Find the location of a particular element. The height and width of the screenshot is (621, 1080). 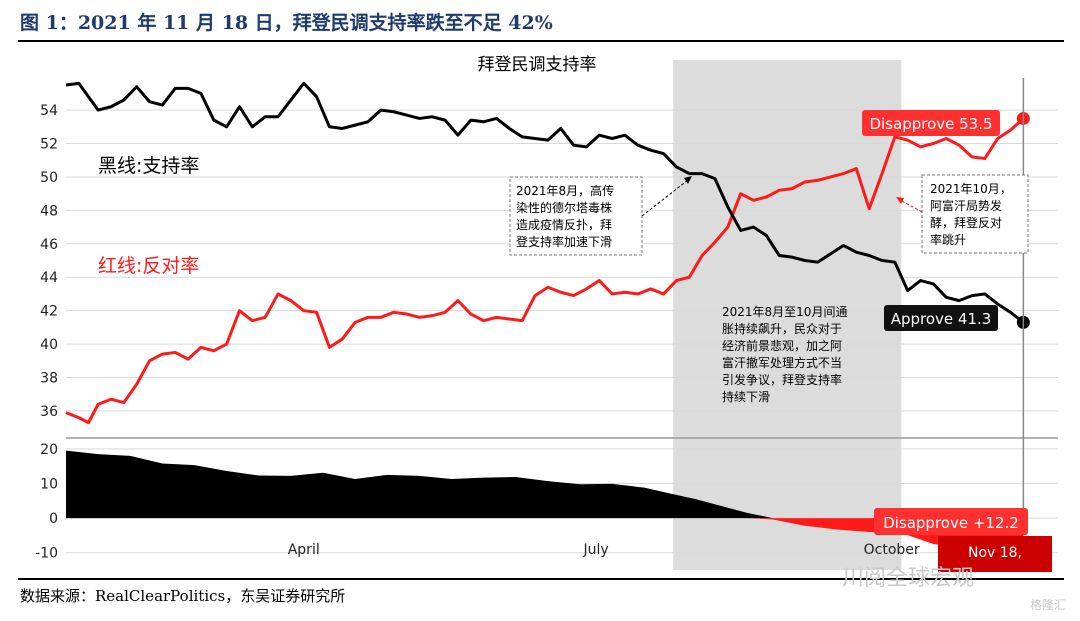

afghan-note-line: 率跳升 is located at coordinates (948, 239).